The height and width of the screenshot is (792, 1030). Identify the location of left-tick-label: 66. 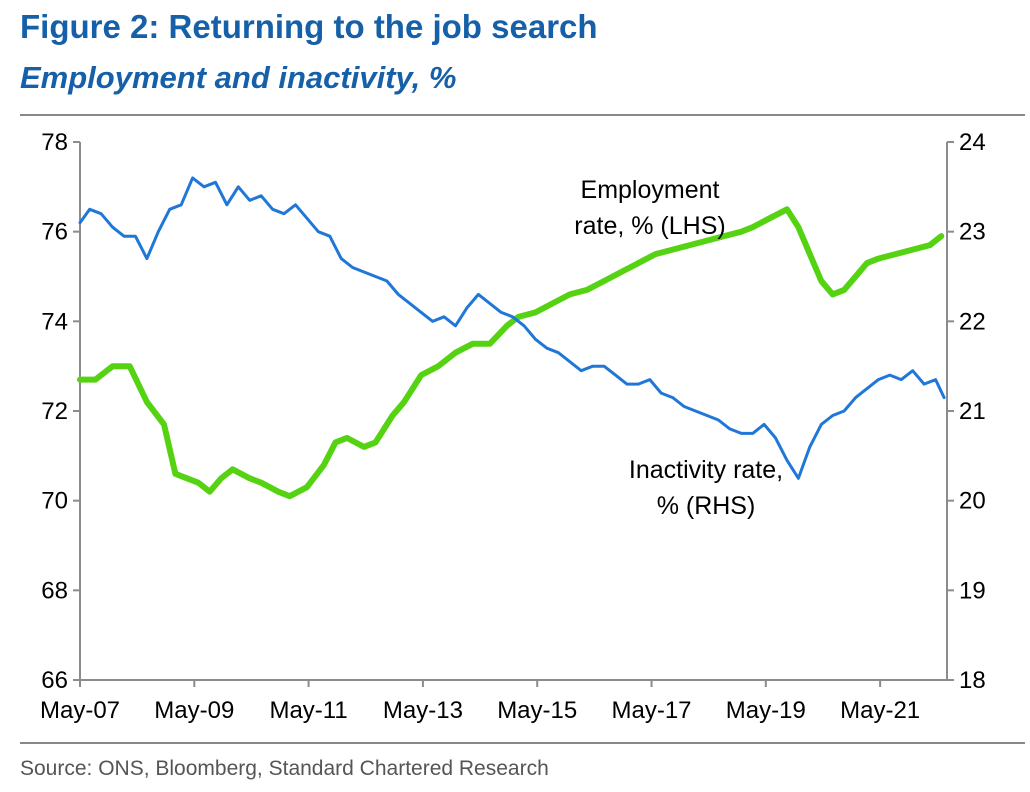
(54, 680).